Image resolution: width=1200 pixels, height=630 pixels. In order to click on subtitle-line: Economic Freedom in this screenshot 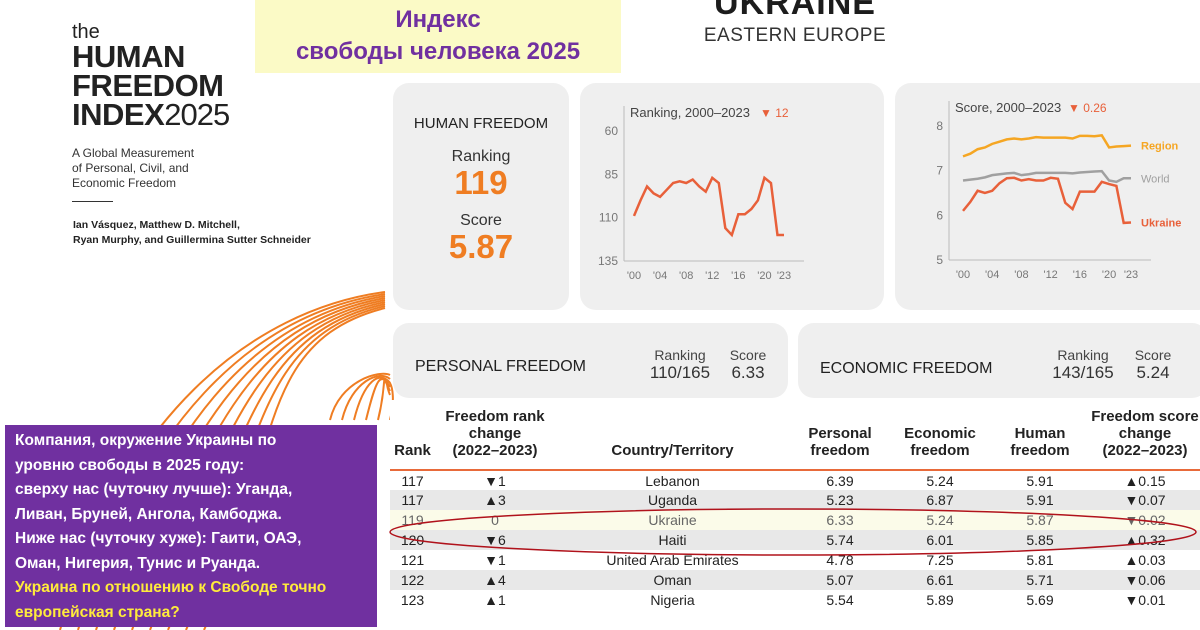, I will do `click(124, 183)`.